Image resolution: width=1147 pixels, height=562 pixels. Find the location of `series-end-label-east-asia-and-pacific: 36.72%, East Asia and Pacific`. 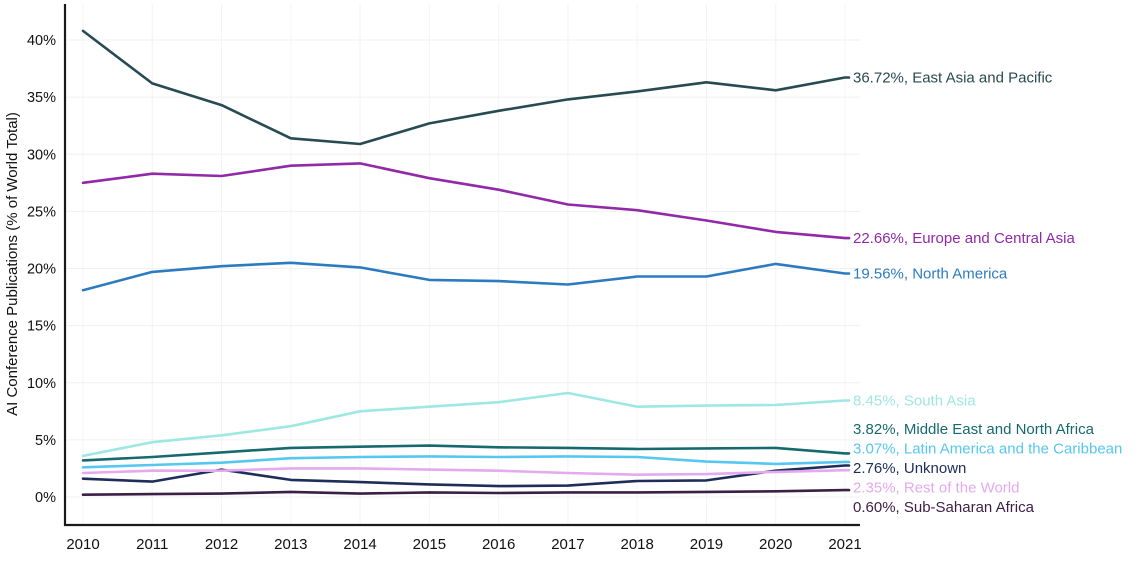

series-end-label-east-asia-and-pacific: 36.72%, East Asia and Pacific is located at coordinates (953, 77).